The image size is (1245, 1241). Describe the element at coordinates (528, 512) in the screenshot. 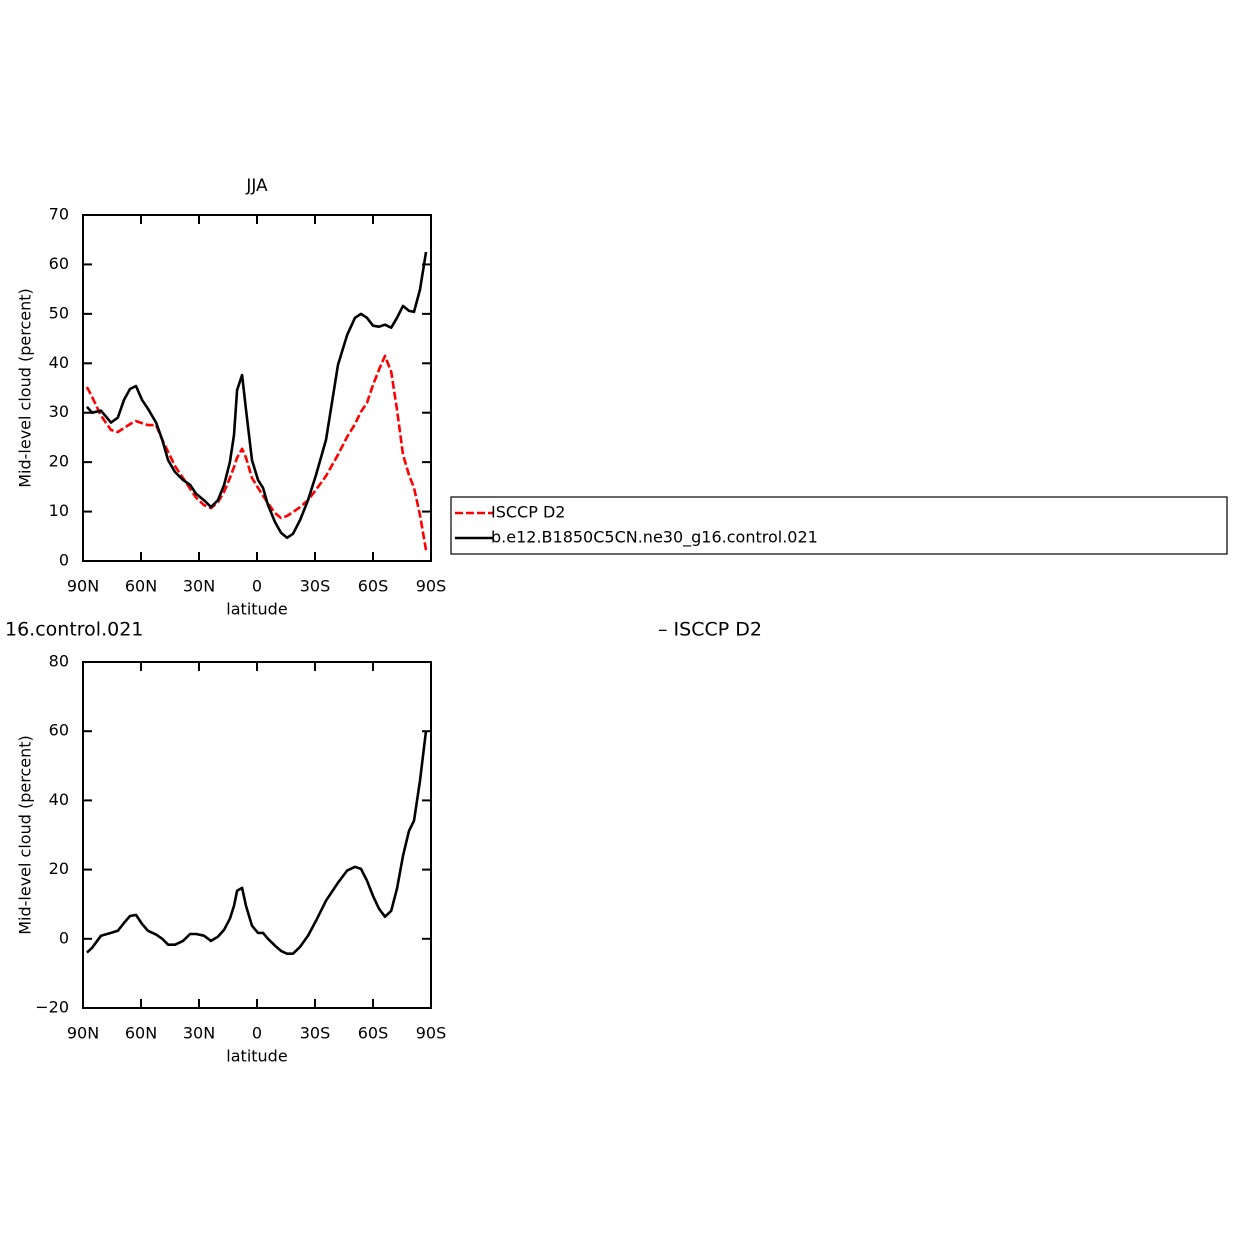

I see `legend-label: ISCCP D2` at that location.